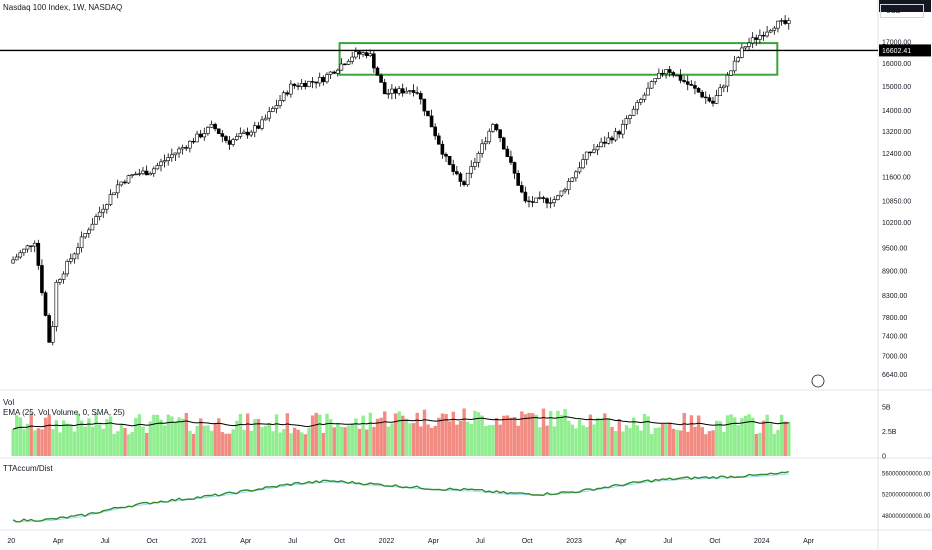  I want to click on chart-title: Nasdaq 100 Index, 1W, NASDAQ, so click(63, 7).